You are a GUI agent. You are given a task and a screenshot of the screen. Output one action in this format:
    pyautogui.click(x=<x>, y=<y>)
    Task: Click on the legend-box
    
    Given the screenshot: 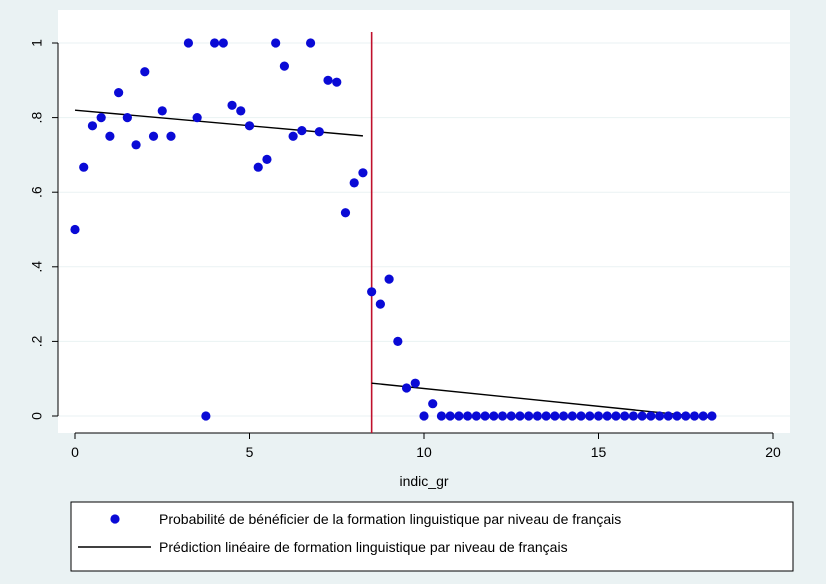 What is the action you would take?
    pyautogui.click(x=432, y=536)
    